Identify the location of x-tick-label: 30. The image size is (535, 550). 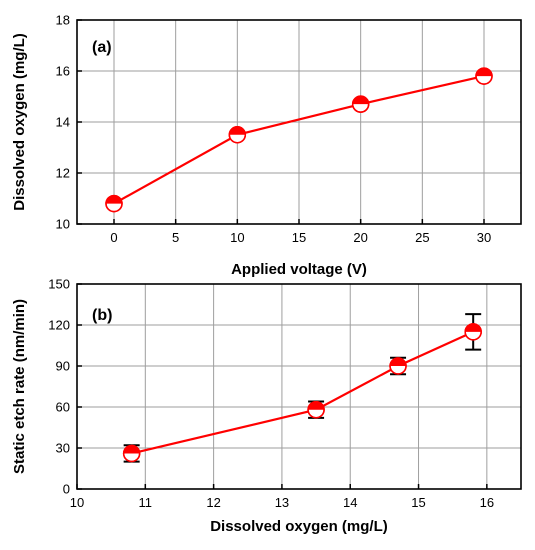
(484, 237).